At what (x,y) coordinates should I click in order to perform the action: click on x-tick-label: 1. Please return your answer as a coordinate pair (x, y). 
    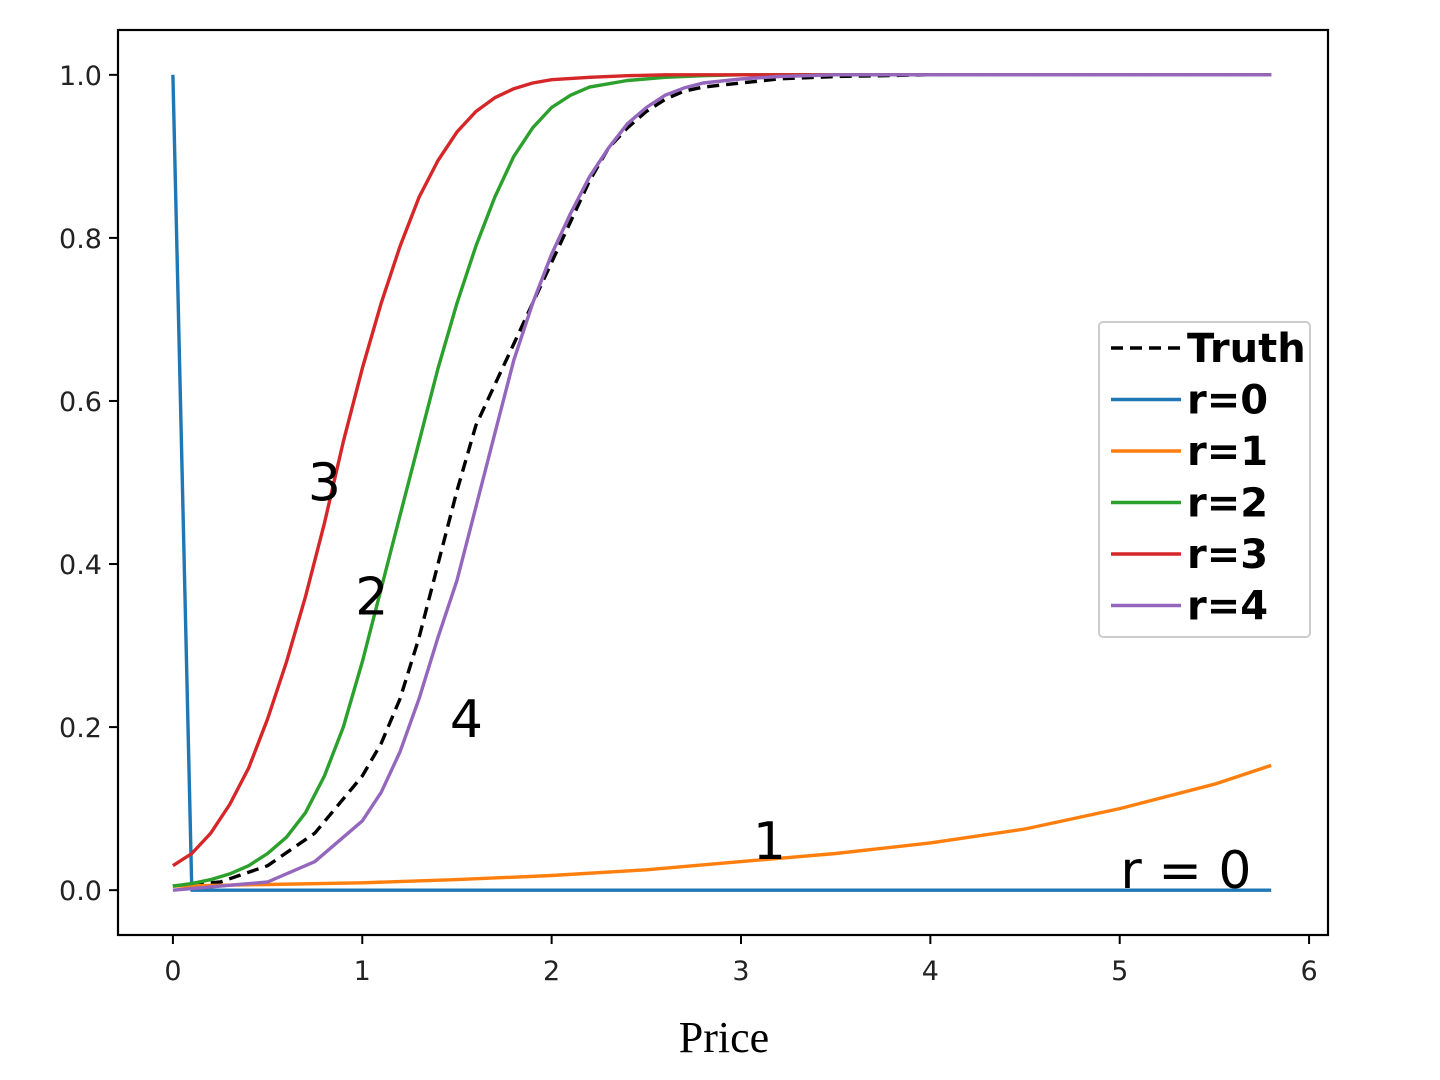
    Looking at the image, I should click on (362, 971).